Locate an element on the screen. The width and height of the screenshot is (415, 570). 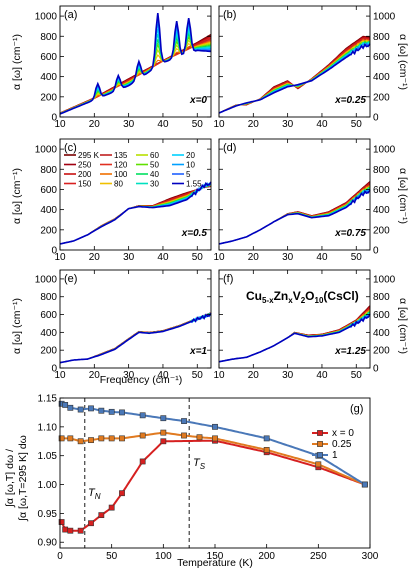
legend-label: 20 is located at coordinates (190, 155).